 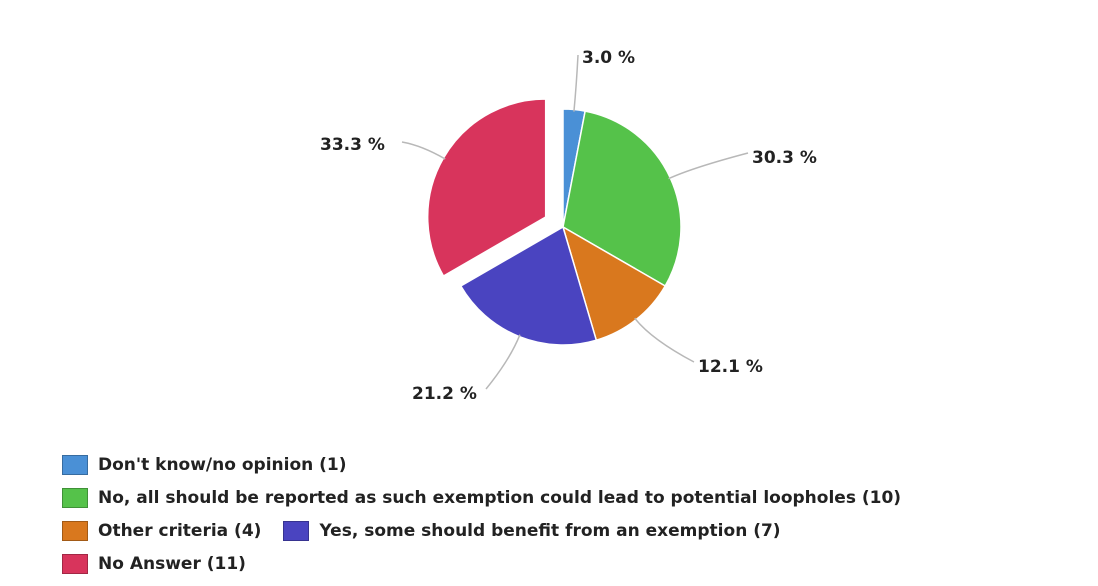 What do you see at coordinates (180, 530) in the screenshot?
I see `legend-label: Other criteria (4)` at bounding box center [180, 530].